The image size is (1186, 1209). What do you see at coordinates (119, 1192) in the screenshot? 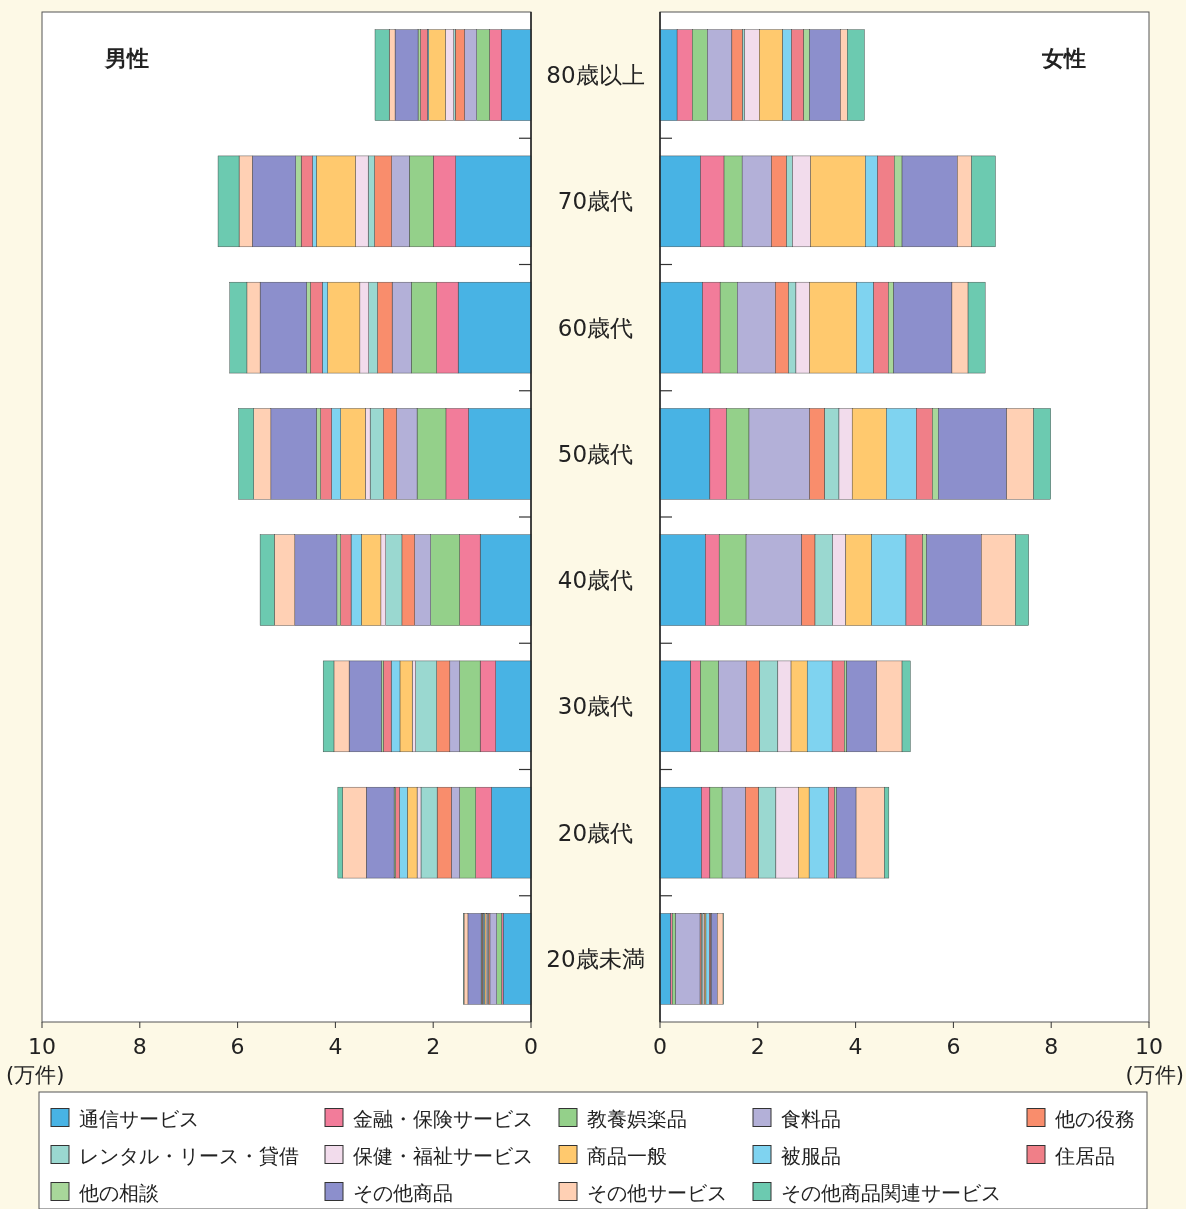
I see `legend-label: 他の相談` at bounding box center [119, 1192].